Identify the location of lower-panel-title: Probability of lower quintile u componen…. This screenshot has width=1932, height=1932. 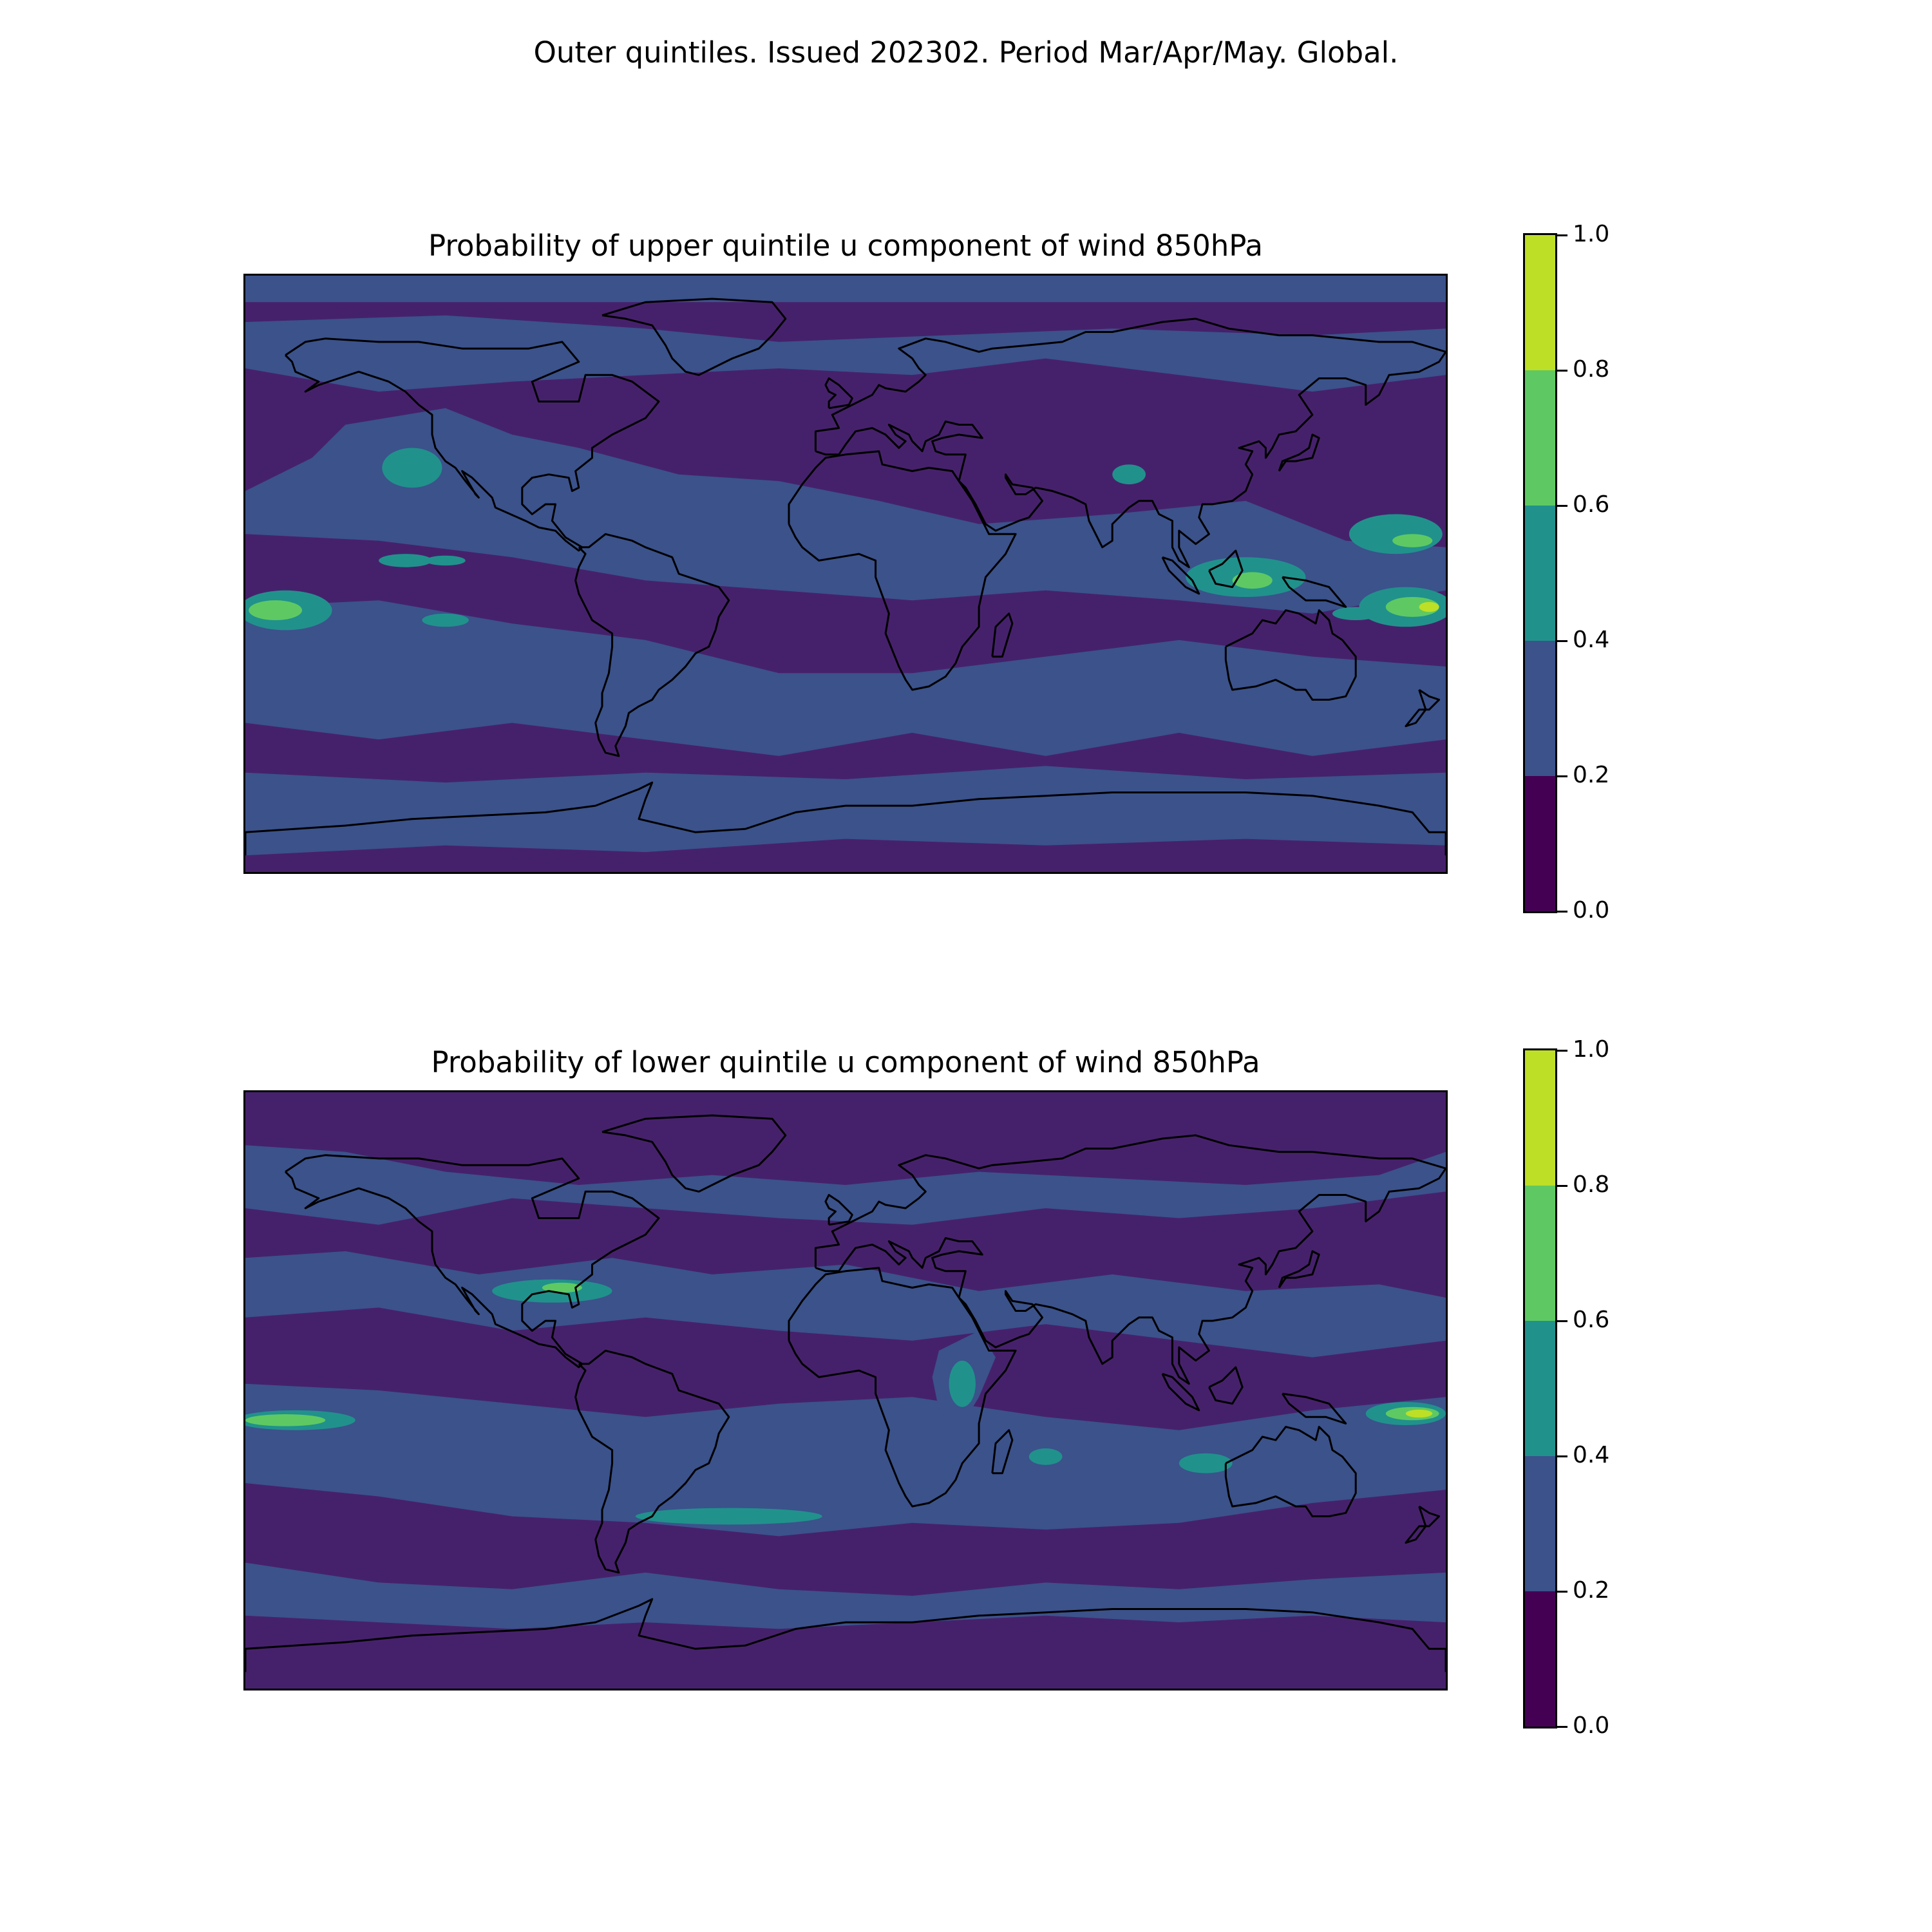
(846, 1062).